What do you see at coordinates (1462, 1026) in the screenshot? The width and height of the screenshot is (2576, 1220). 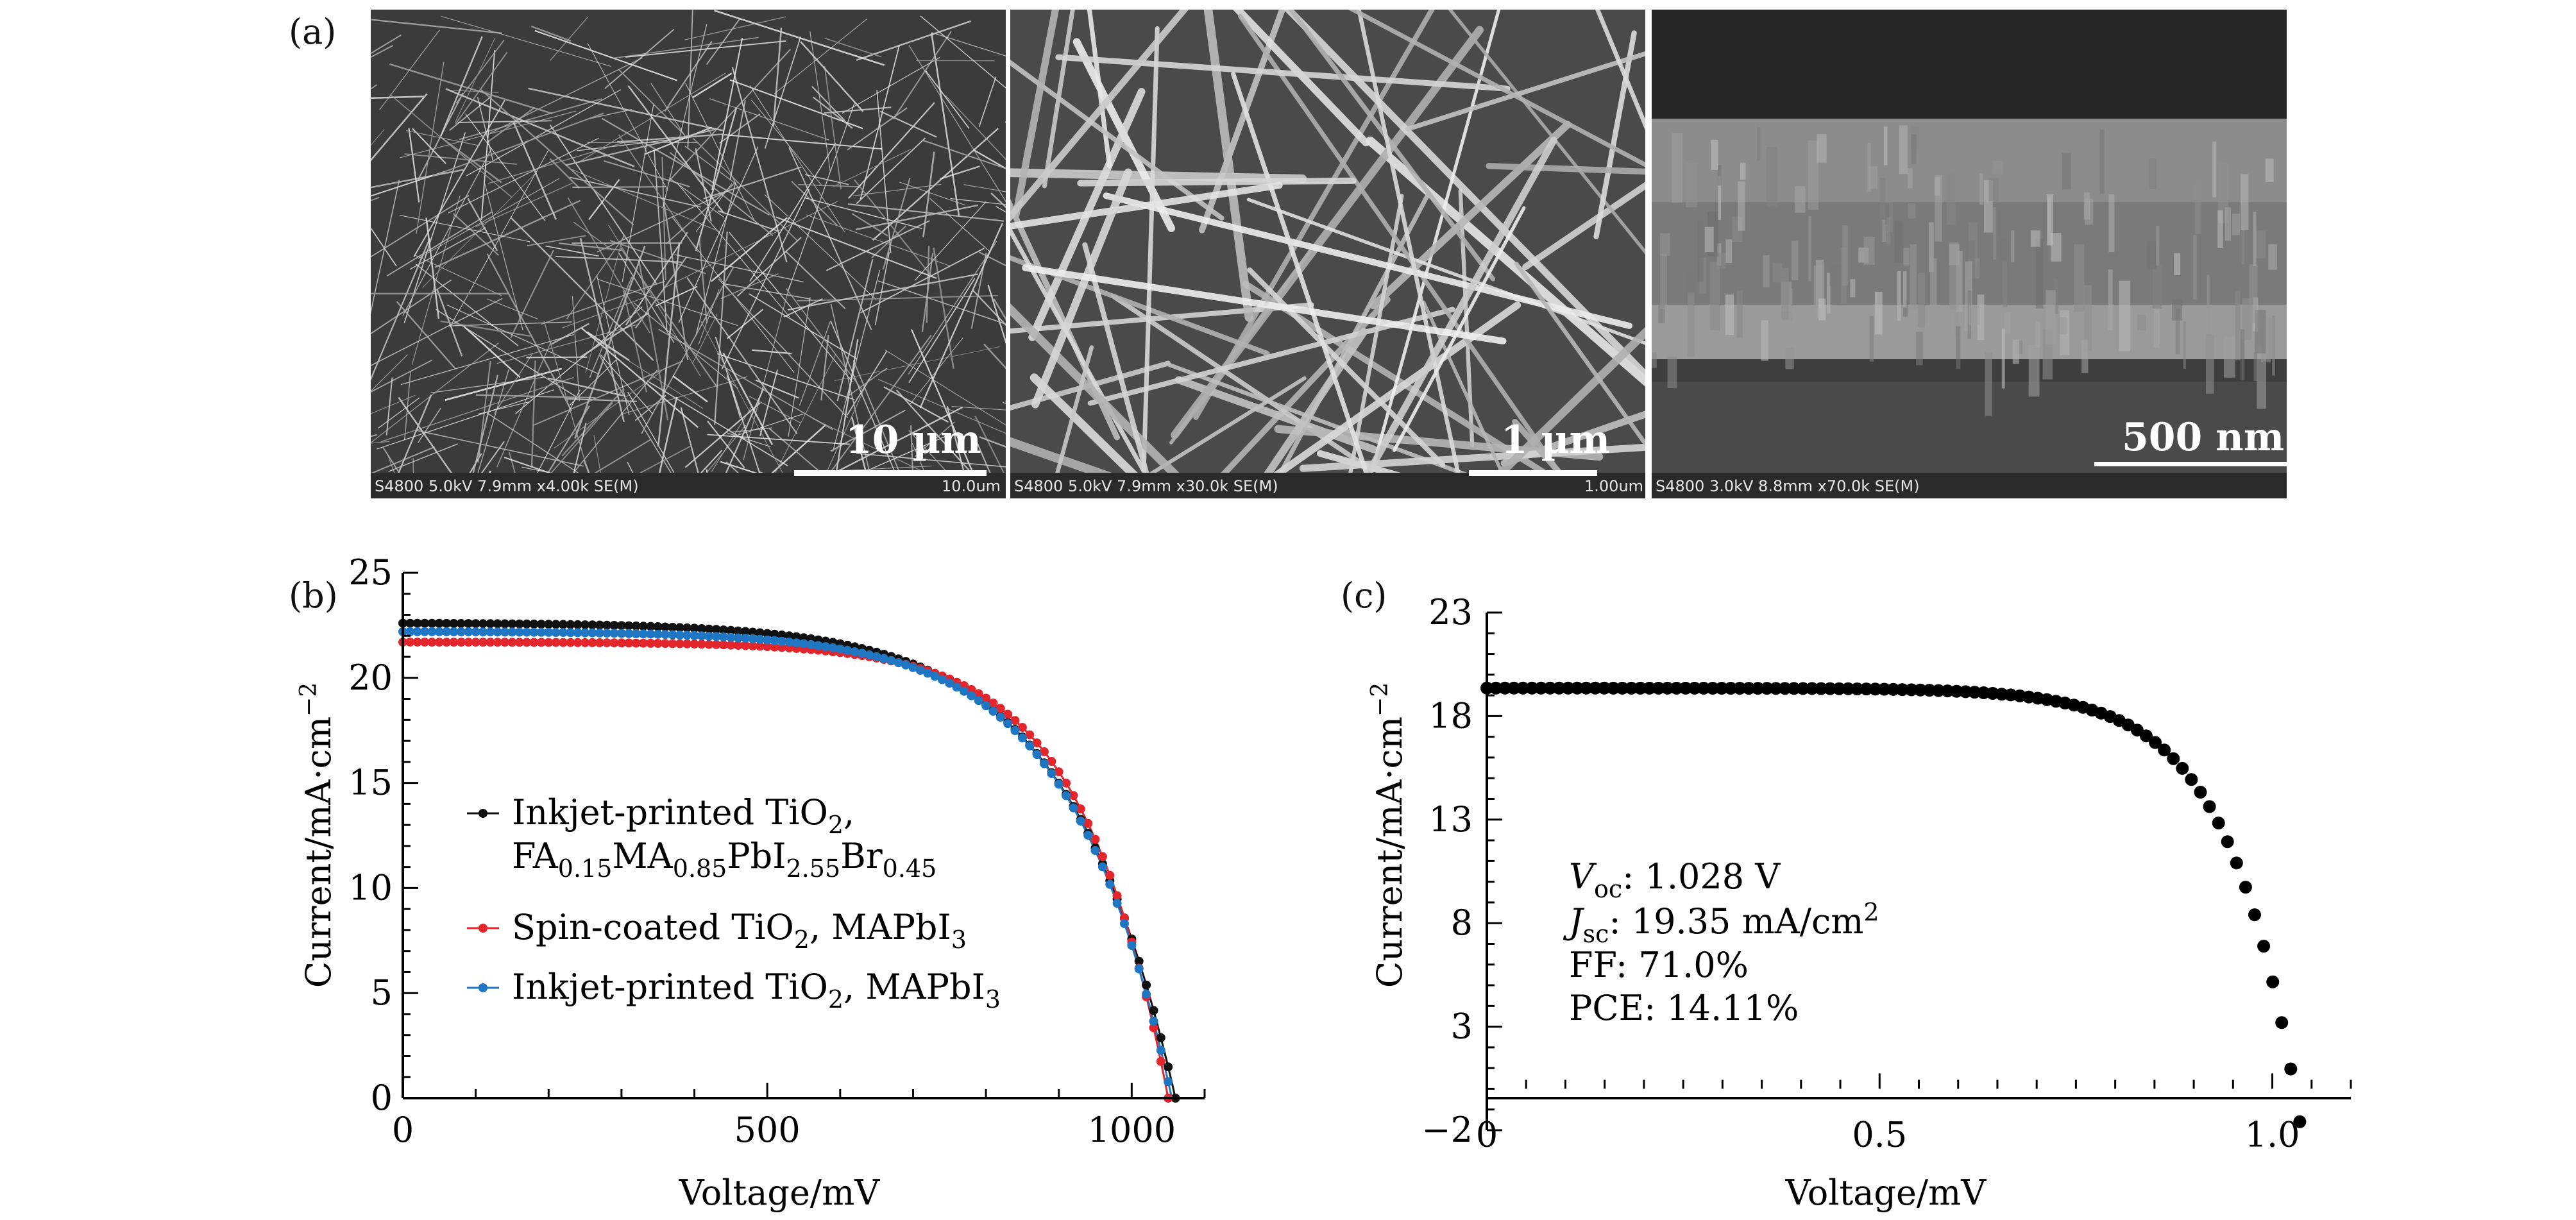 I see `y-tick-label: 3` at bounding box center [1462, 1026].